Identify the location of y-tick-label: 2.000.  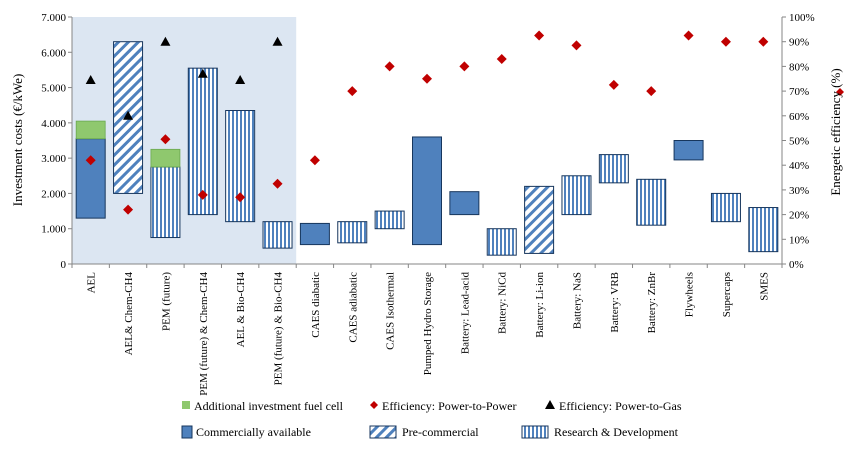
(53, 194).